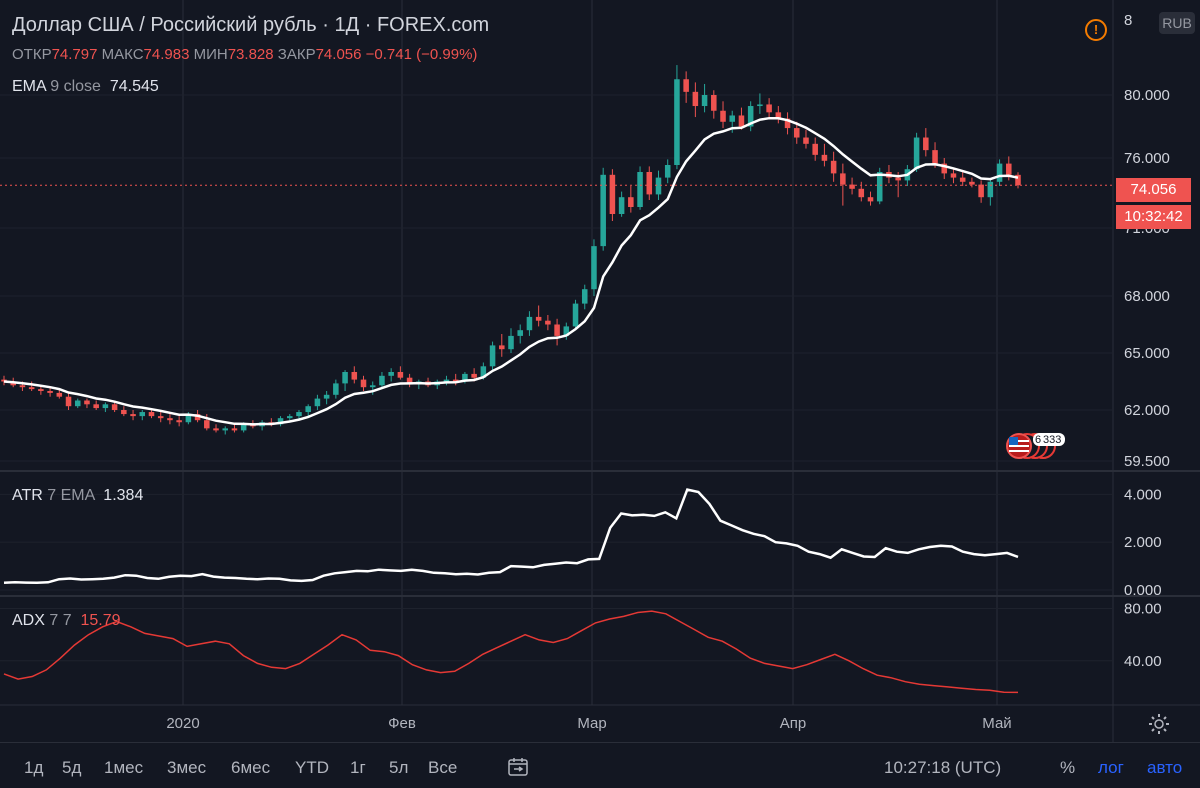  I want to click on timeframe-6m: 6мес, so click(251, 767).